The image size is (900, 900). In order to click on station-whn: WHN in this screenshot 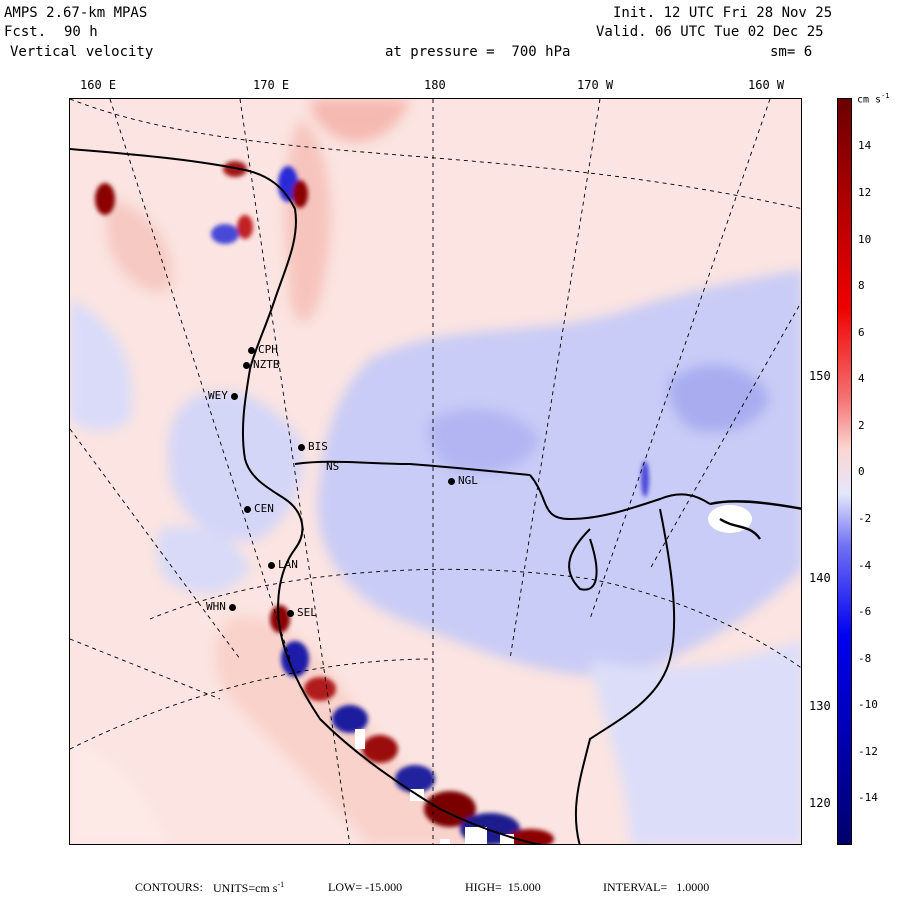, I will do `click(222, 606)`.